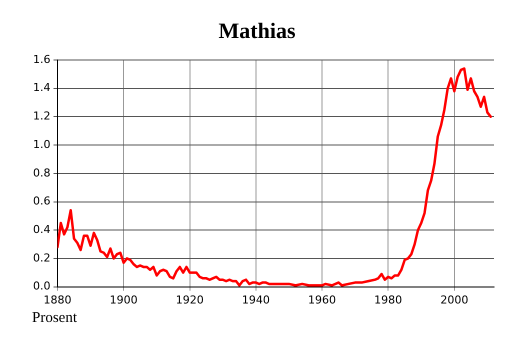 This screenshot has width=514, height=343. Describe the element at coordinates (54, 318) in the screenshot. I see `text: Prosent` at that location.